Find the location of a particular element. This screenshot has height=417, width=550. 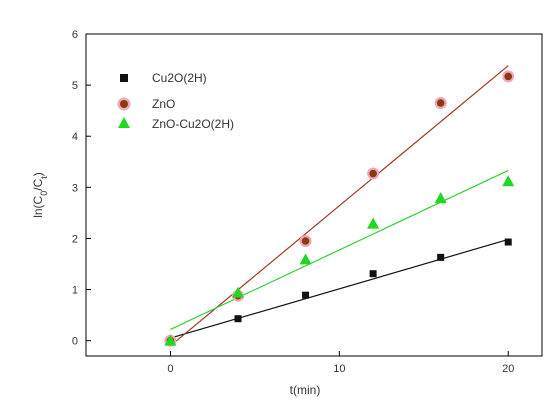

legend-marker-zno-cu2o is located at coordinates (124, 122).